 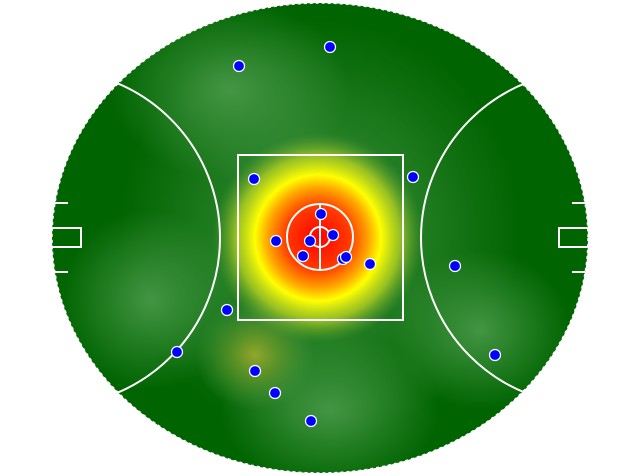 I want to click on centre-square, so click(x=320, y=237).